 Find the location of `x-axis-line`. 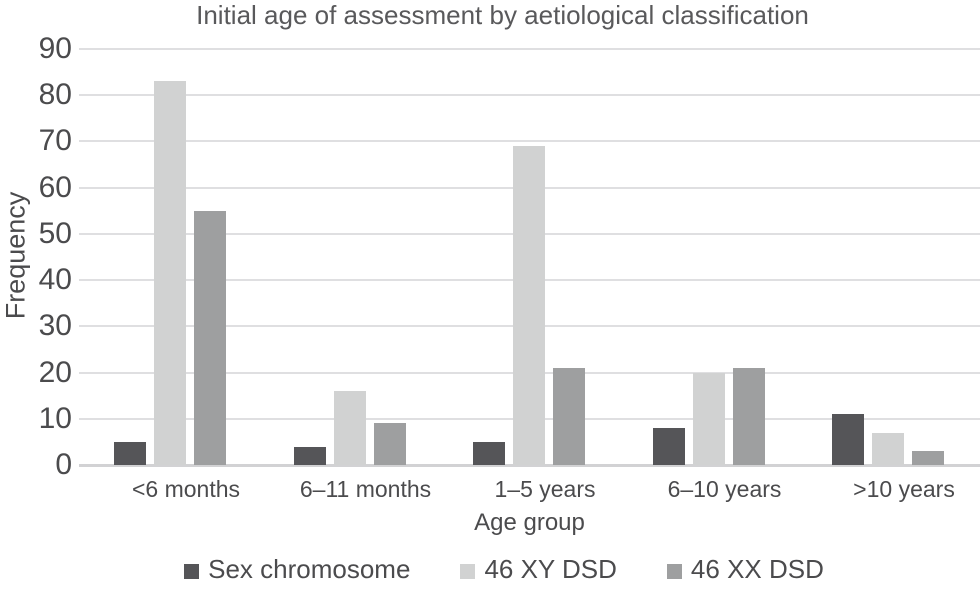

x-axis-line is located at coordinates (529, 465).